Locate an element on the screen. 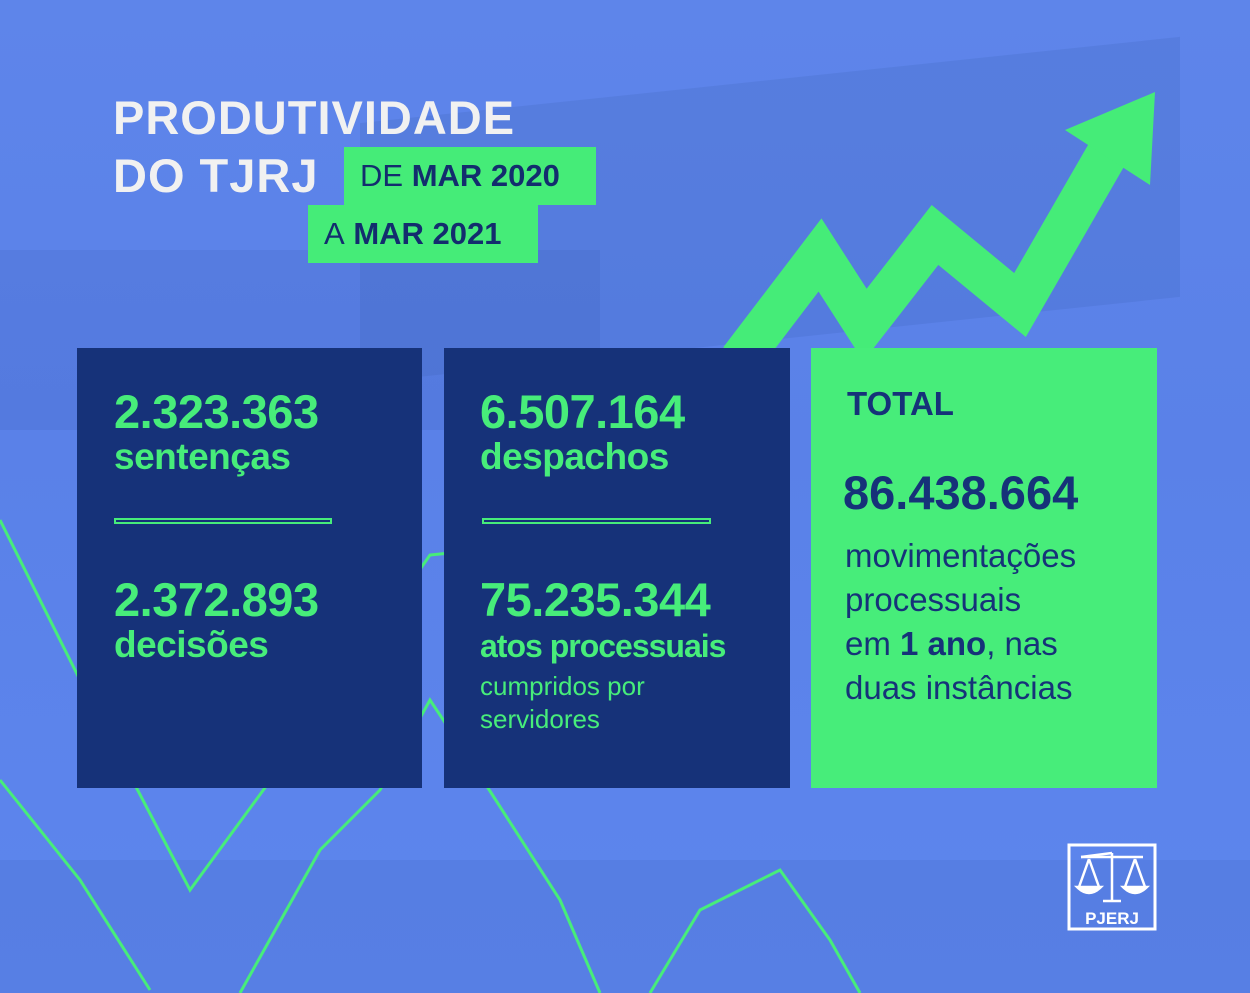  card-sentencas-decisoes: 2.323.363 sentenças 2.372.893 decisões is located at coordinates (249, 568).